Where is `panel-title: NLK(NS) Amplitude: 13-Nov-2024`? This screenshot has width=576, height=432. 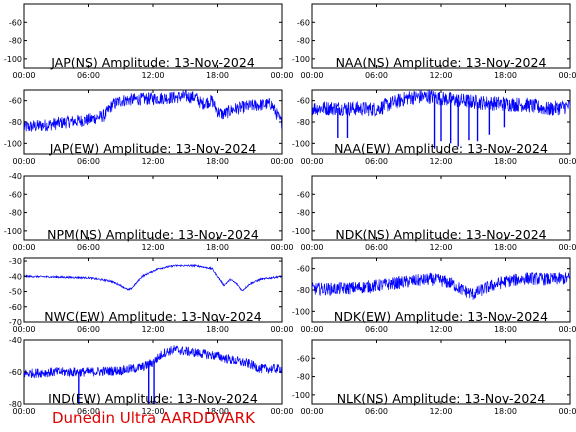
panel-title: NLK(NS) Amplitude: 13-Nov-2024 is located at coordinates (441, 398).